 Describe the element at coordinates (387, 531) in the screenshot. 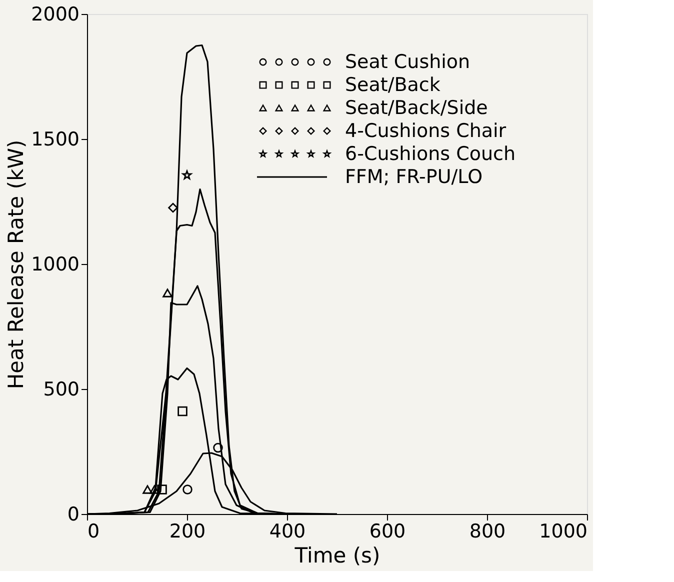

I see `x-tick-label: 600` at that location.